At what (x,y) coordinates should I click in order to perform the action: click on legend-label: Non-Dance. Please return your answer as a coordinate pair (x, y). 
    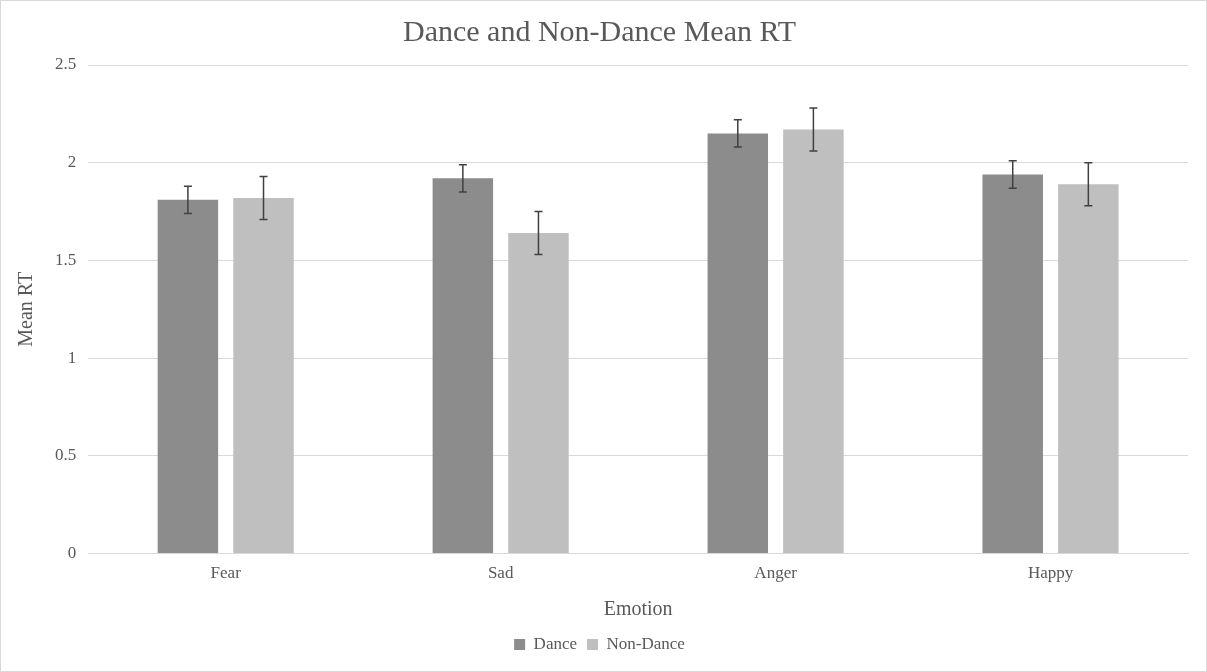
    Looking at the image, I should click on (645, 643).